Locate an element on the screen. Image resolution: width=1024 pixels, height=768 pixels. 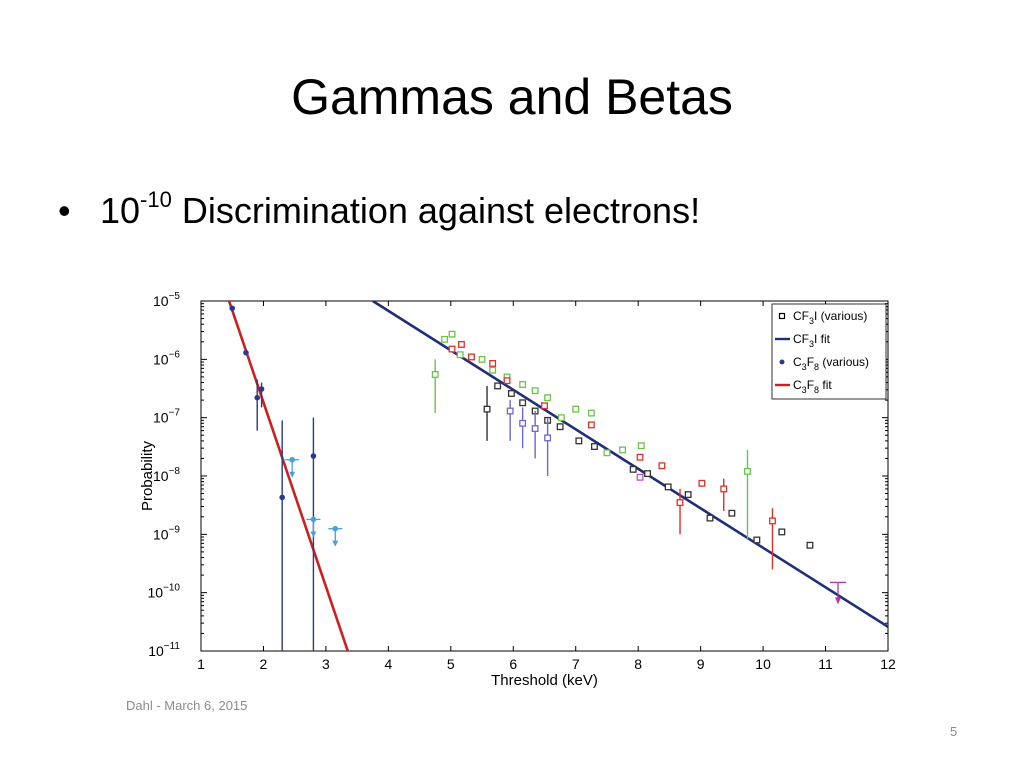
x-tick-label: 2 is located at coordinates (264, 664).